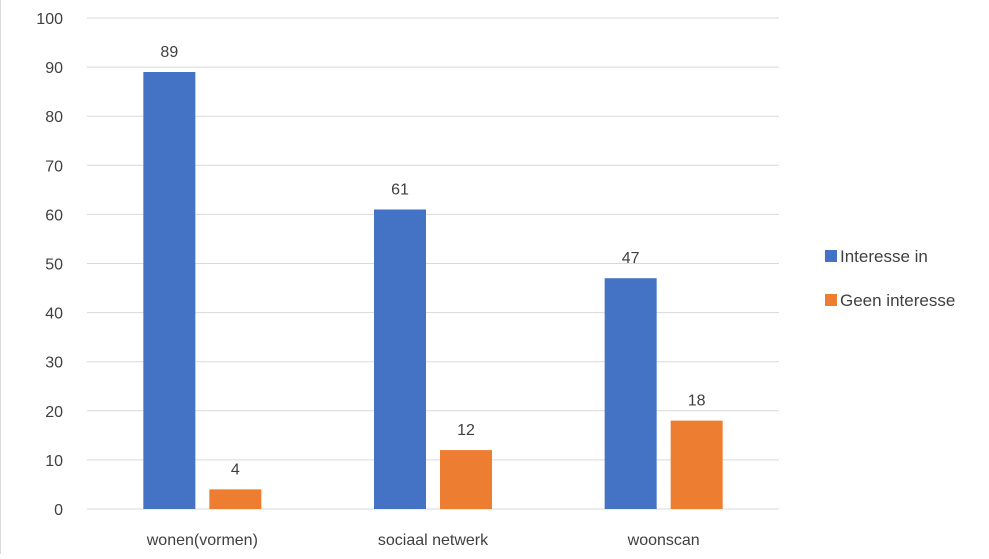  I want to click on data-label: 4, so click(235, 469).